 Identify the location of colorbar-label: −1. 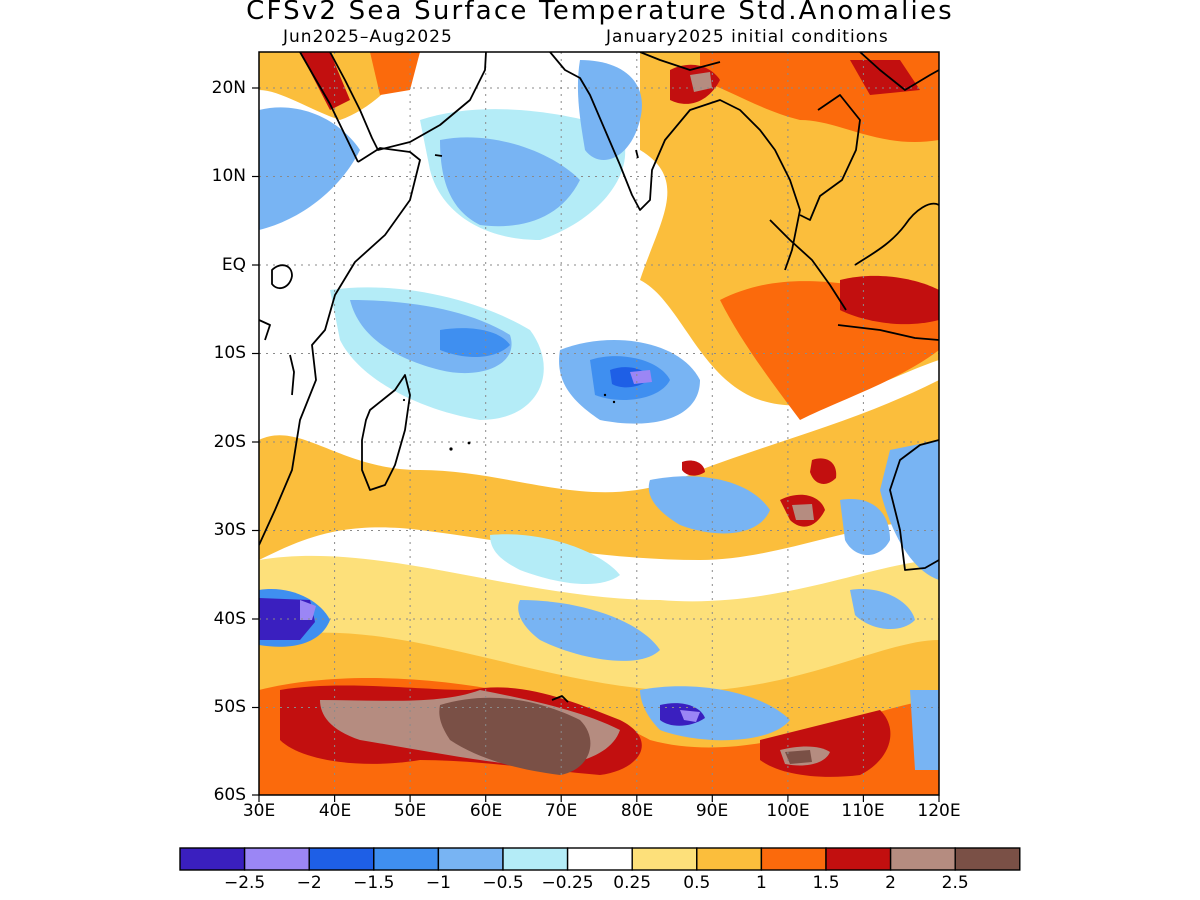
(438, 883).